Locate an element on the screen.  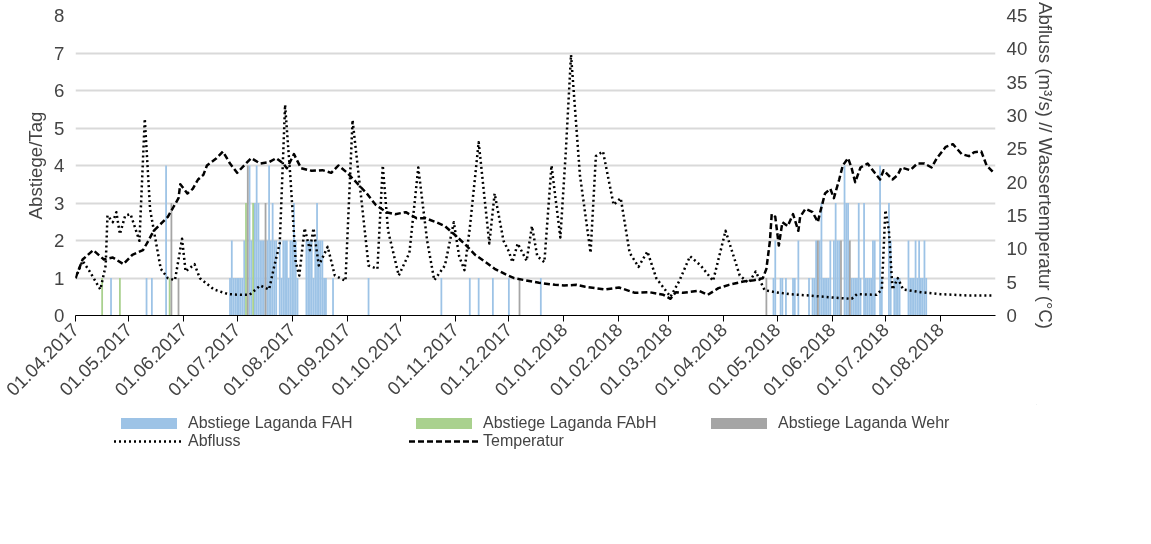
legend-label: Abstiege Laganda FAbH is located at coordinates (570, 423).